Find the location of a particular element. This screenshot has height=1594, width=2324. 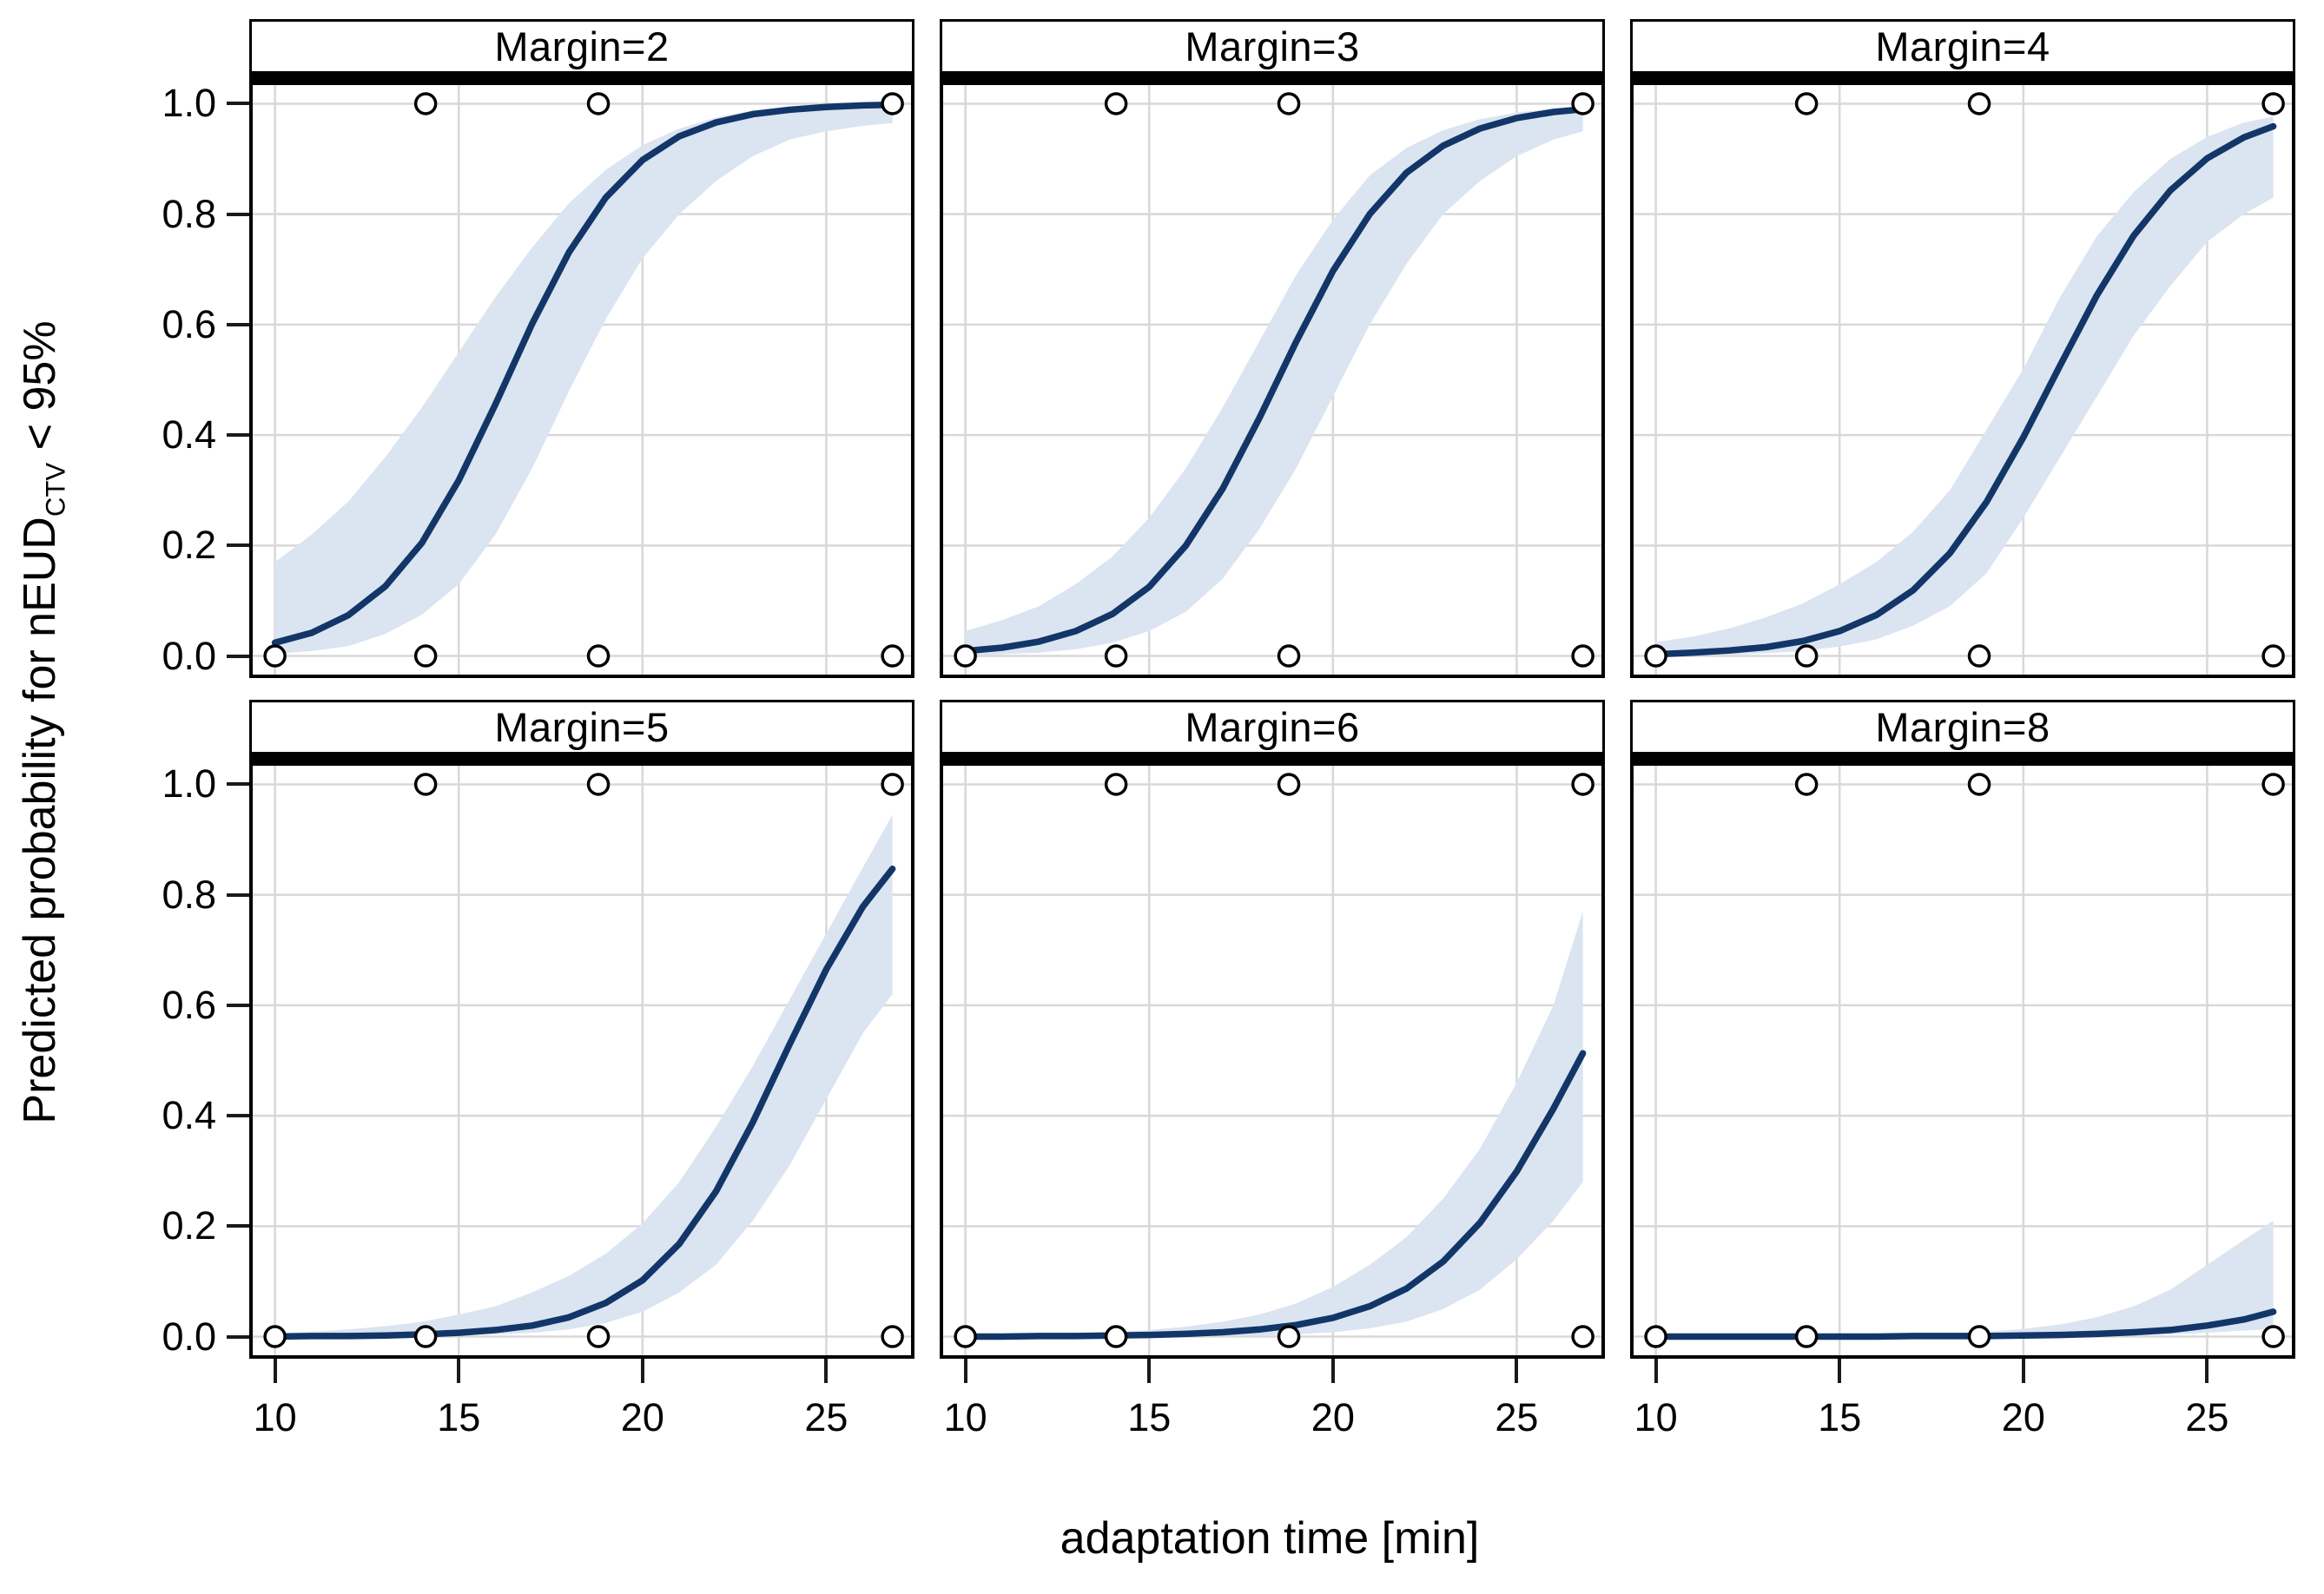

y-axis-title-subscript: CTV is located at coordinates (55, 489).